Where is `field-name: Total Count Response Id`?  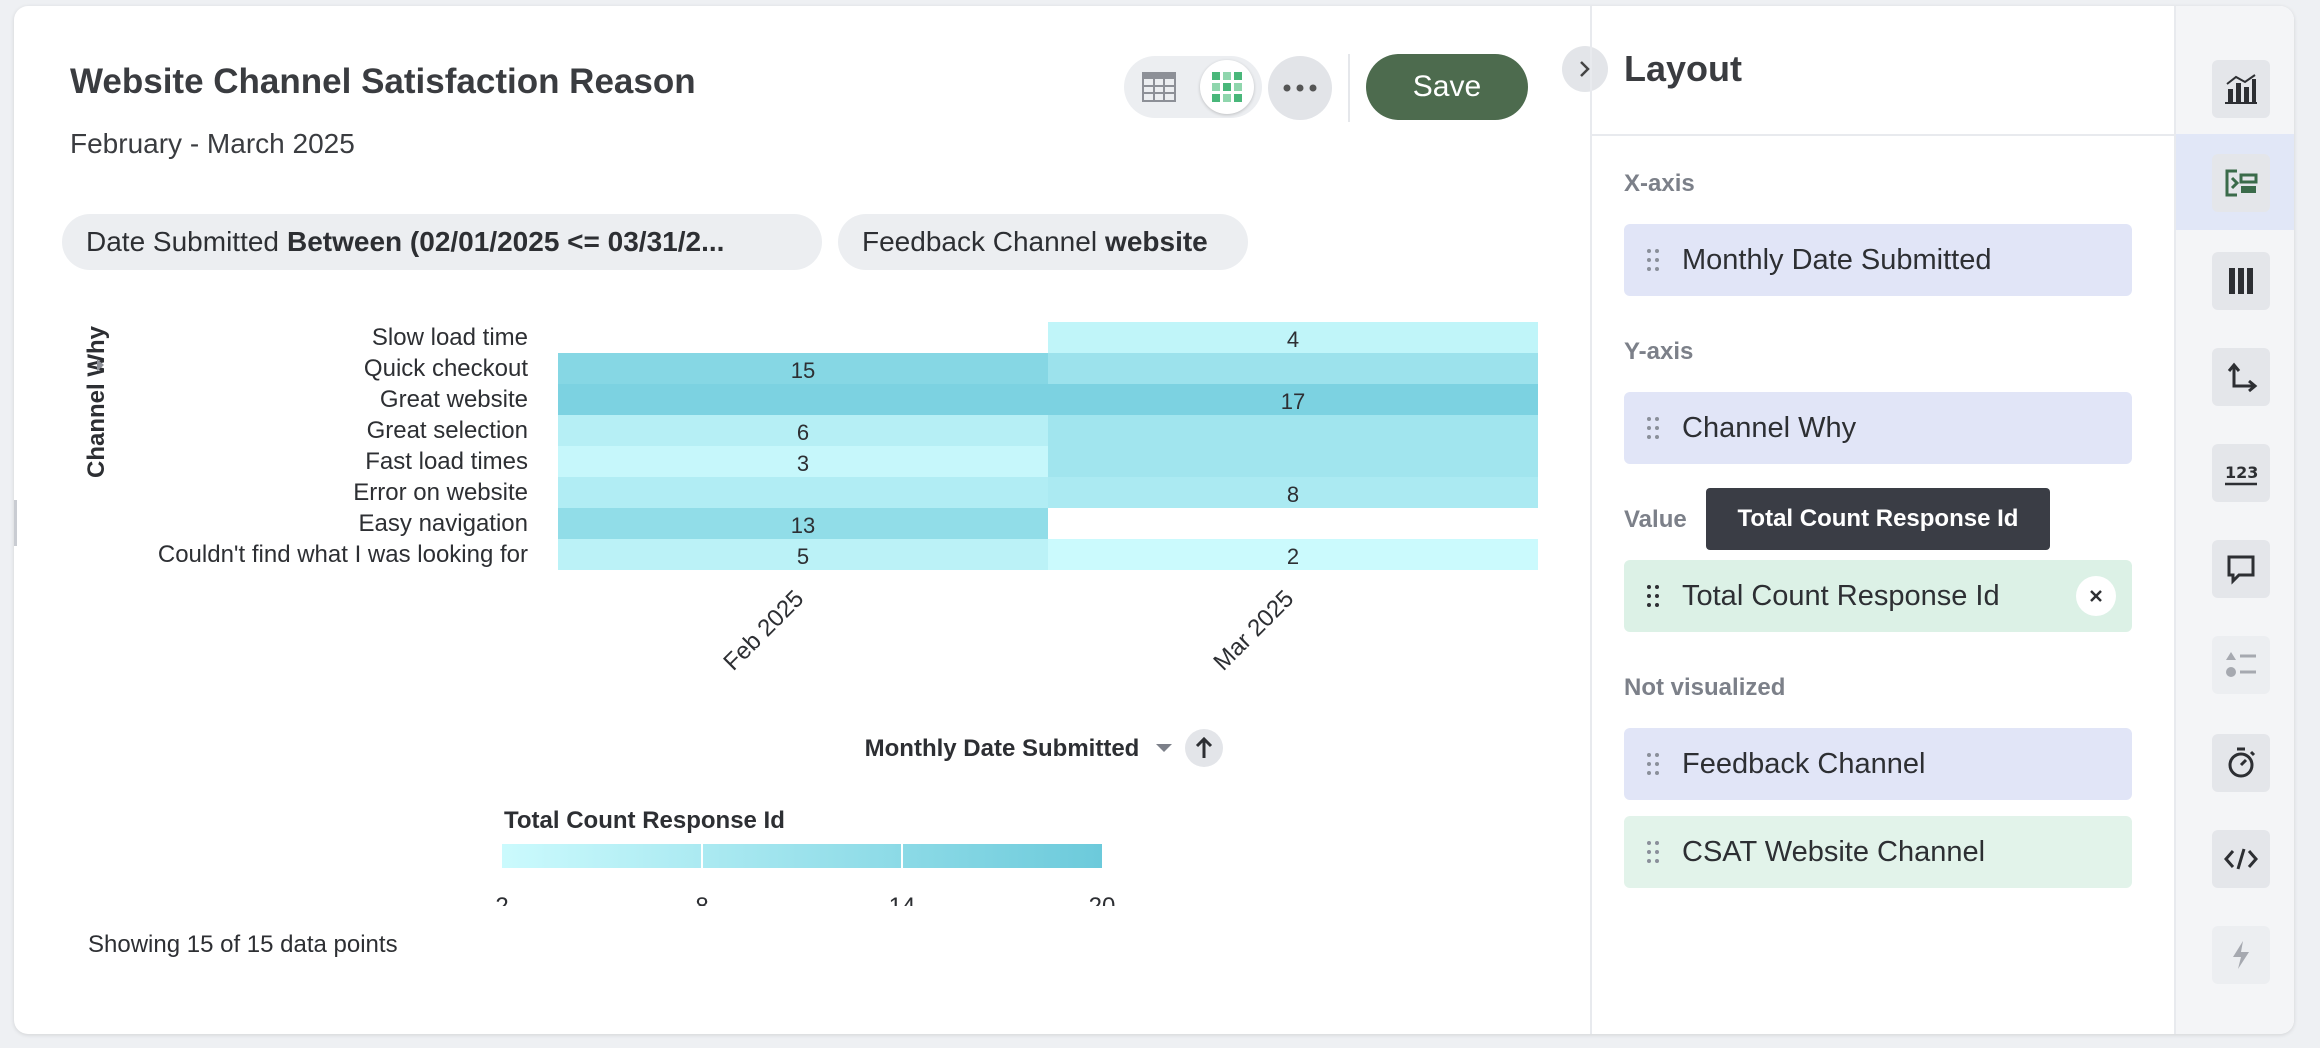
field-name: Total Count Response Id is located at coordinates (1841, 595).